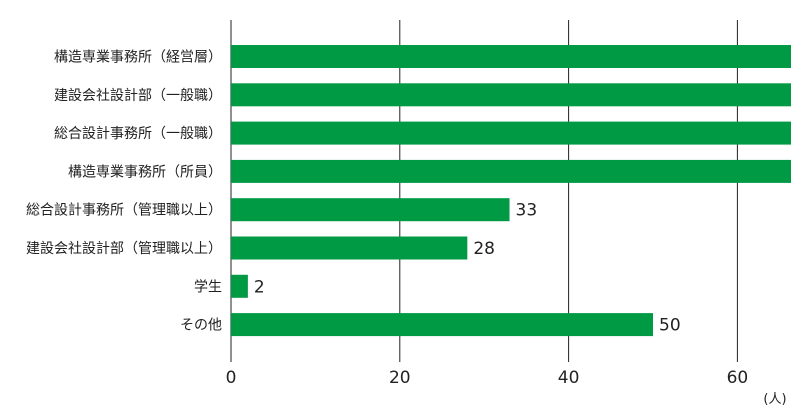 The width and height of the screenshot is (791, 409). Describe the element at coordinates (774, 399) in the screenshot. I see `x-axis-unit-label: (人)` at that location.